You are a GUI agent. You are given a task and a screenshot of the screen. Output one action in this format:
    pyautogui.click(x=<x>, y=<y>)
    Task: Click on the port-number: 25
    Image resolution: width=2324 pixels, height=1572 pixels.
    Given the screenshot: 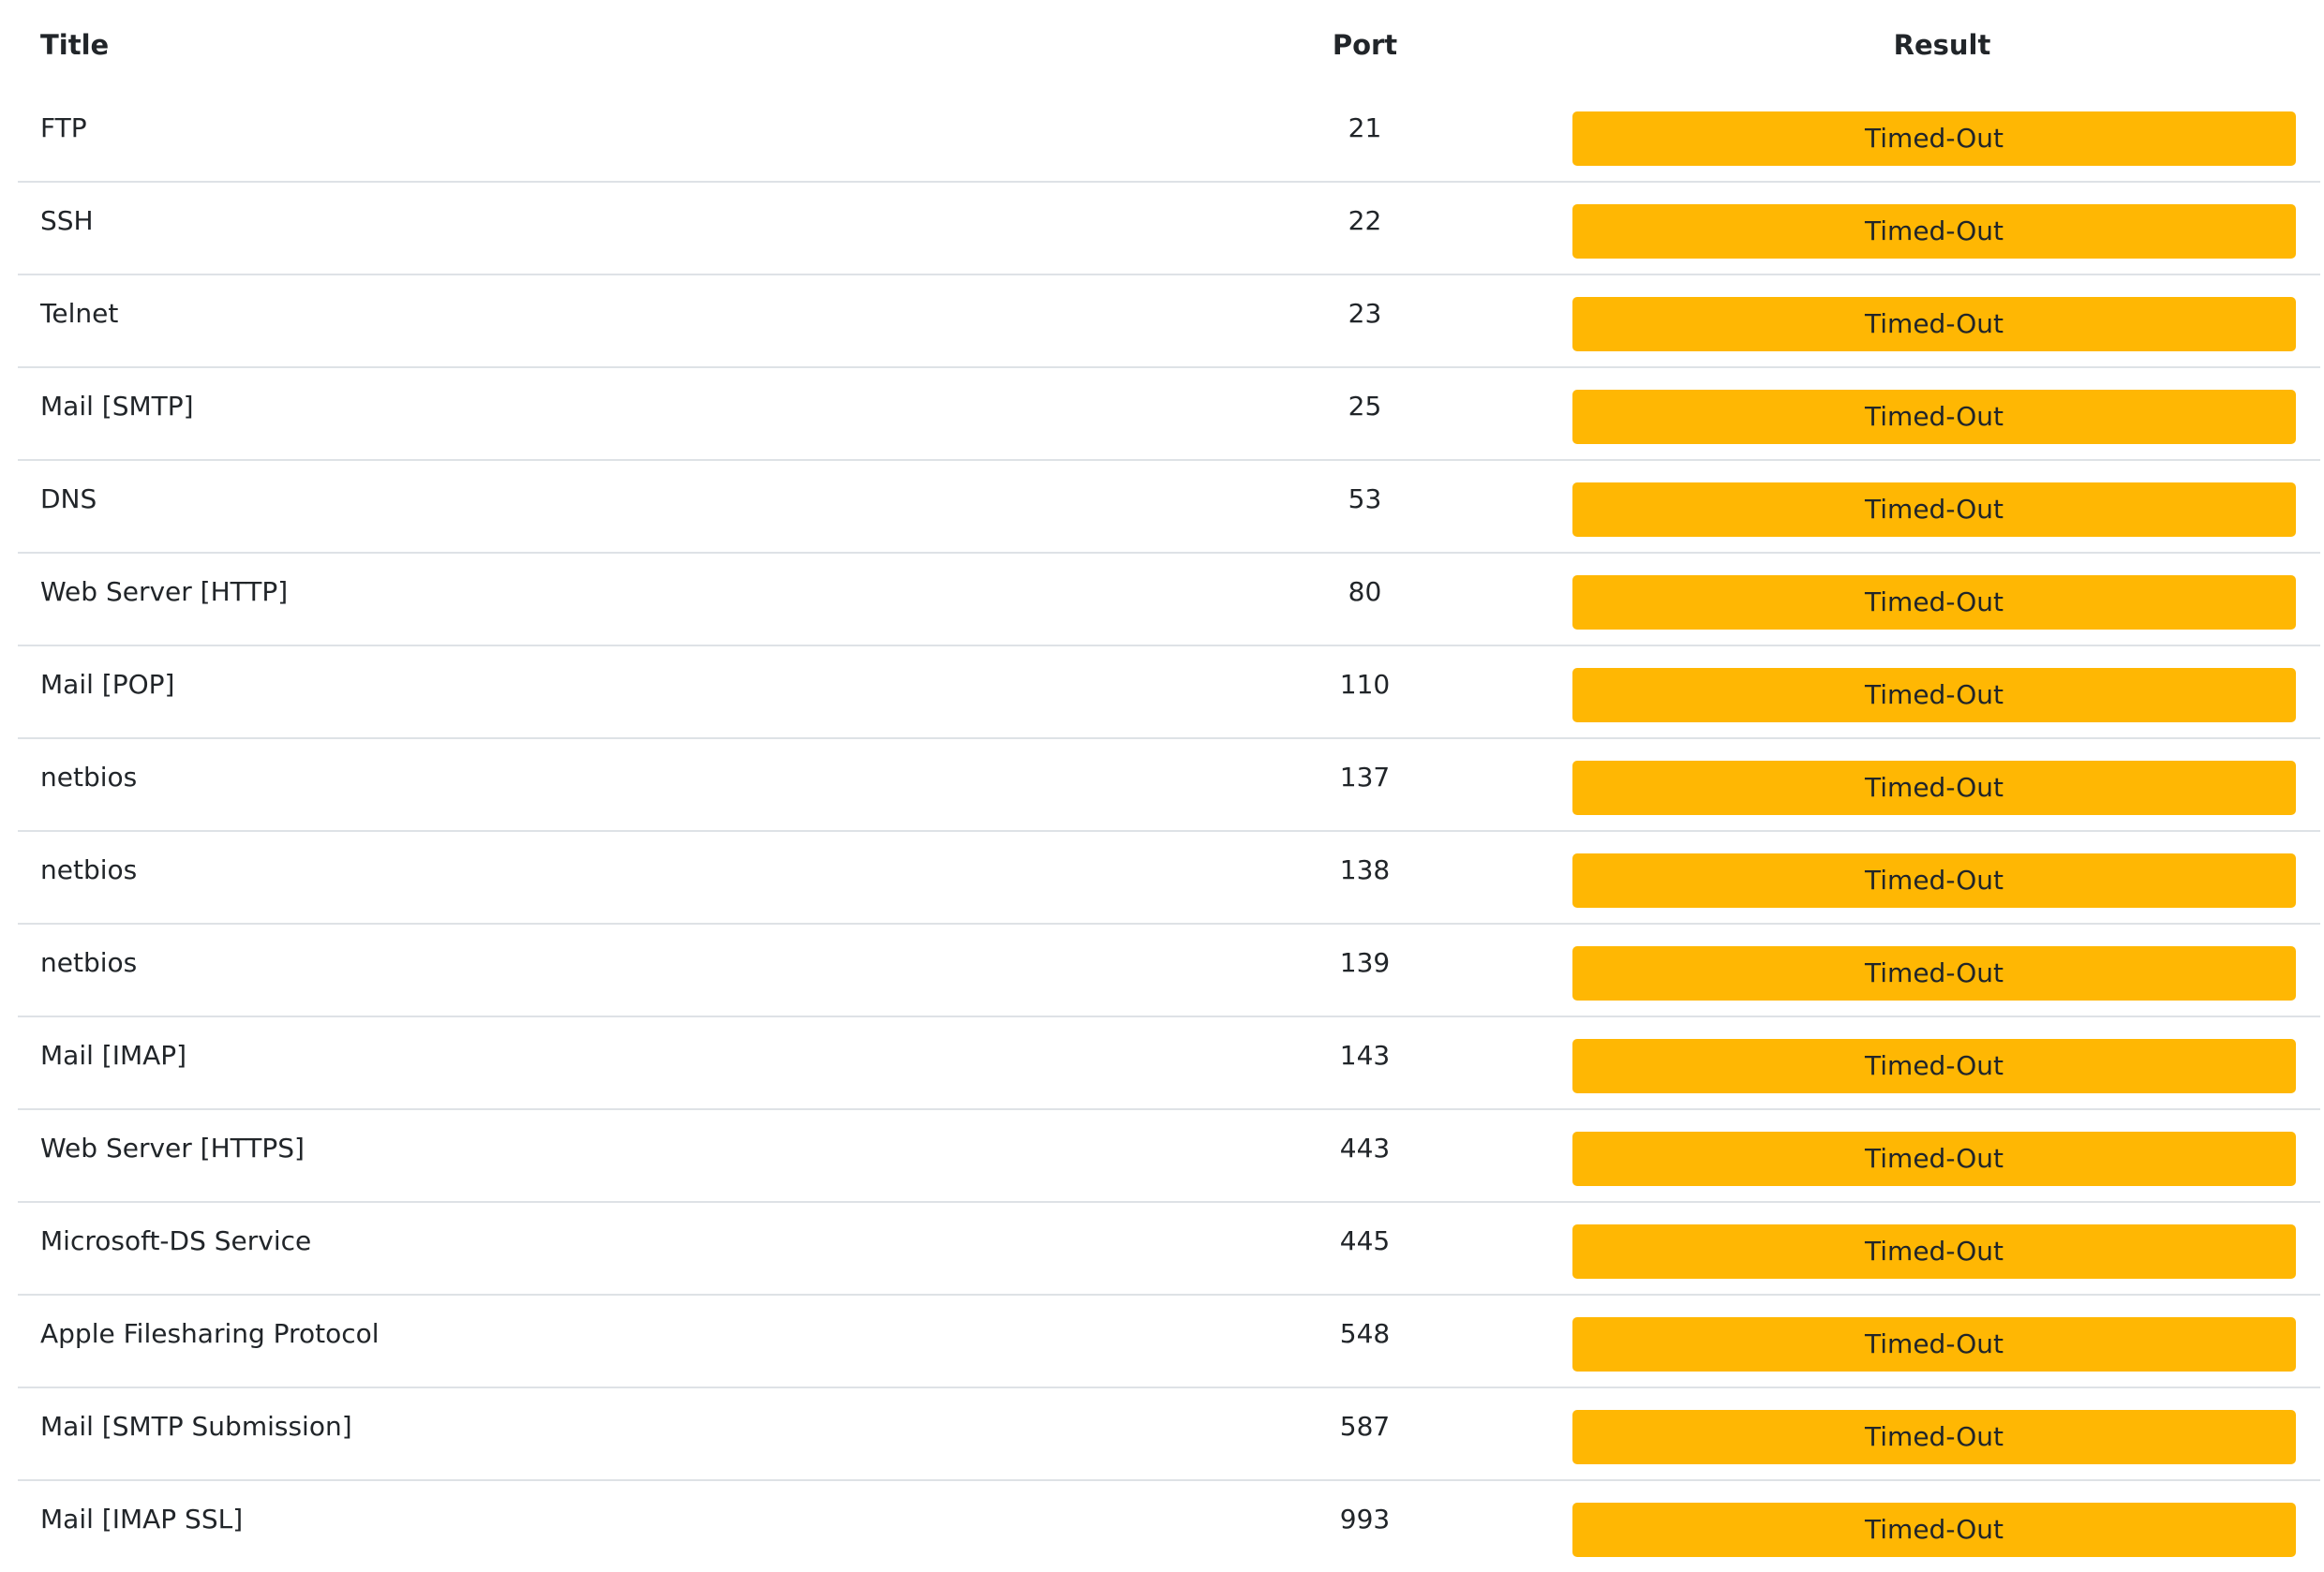 What is the action you would take?
    pyautogui.click(x=1365, y=407)
    